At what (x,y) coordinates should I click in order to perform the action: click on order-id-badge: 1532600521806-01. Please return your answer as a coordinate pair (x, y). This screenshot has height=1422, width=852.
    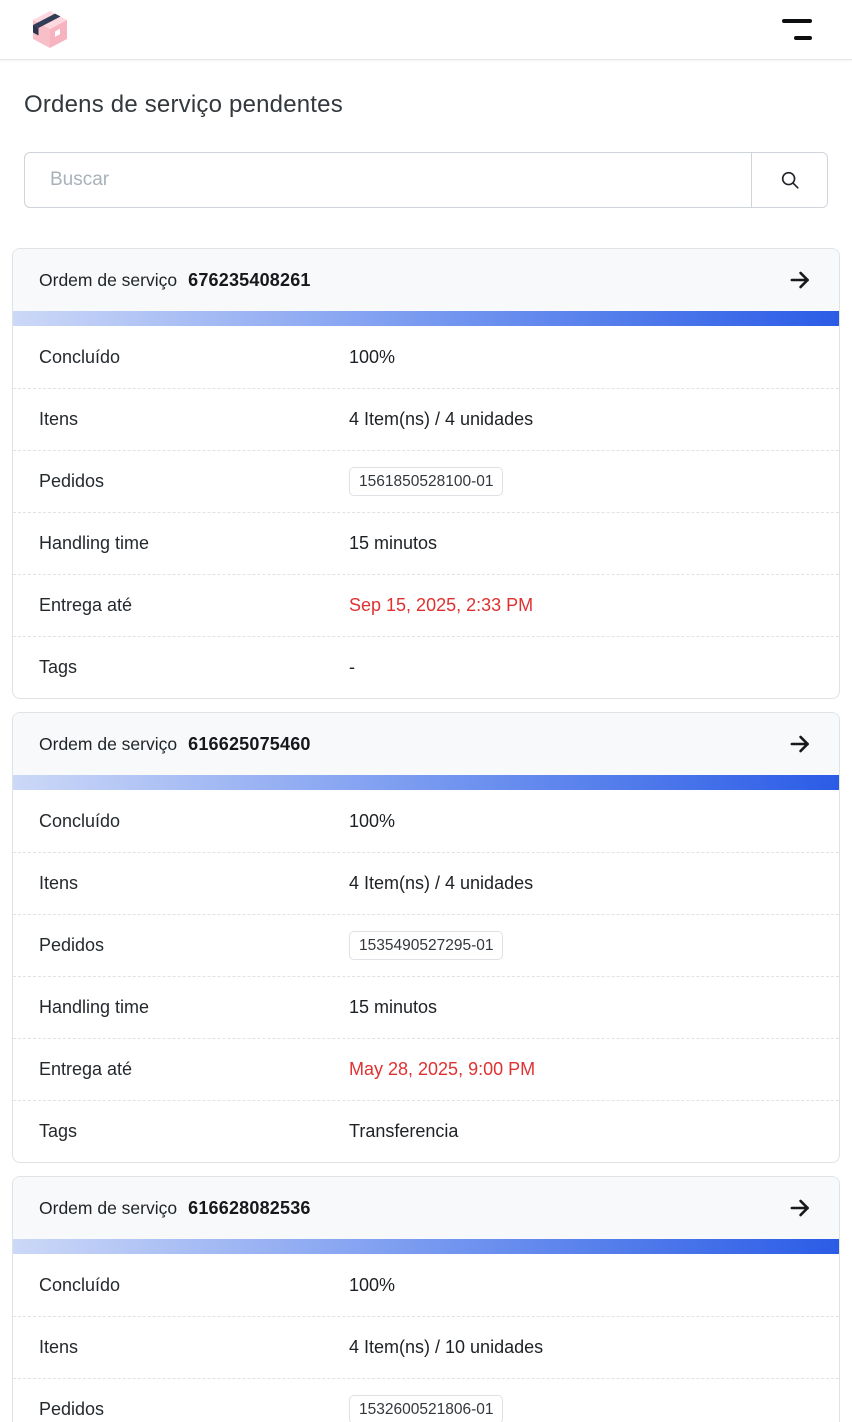
    Looking at the image, I should click on (426, 1408).